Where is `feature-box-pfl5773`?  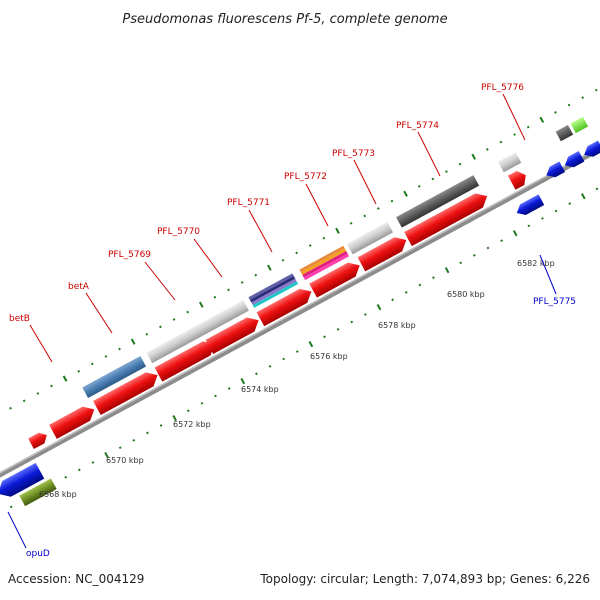
feature-box-pfl5773 is located at coordinates (370, 238).